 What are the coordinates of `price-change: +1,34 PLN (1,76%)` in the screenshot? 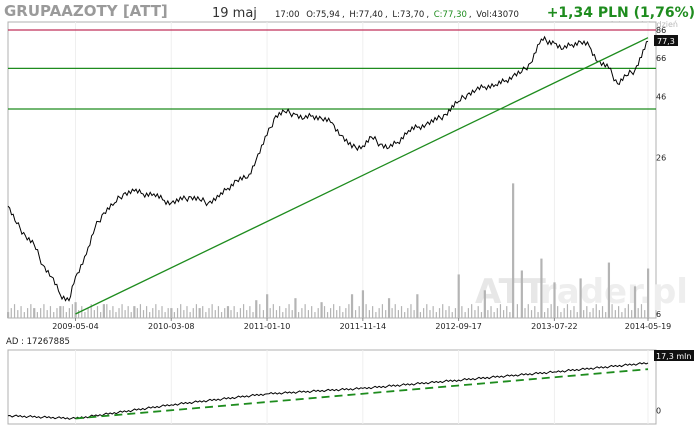 It's located at (621, 13).